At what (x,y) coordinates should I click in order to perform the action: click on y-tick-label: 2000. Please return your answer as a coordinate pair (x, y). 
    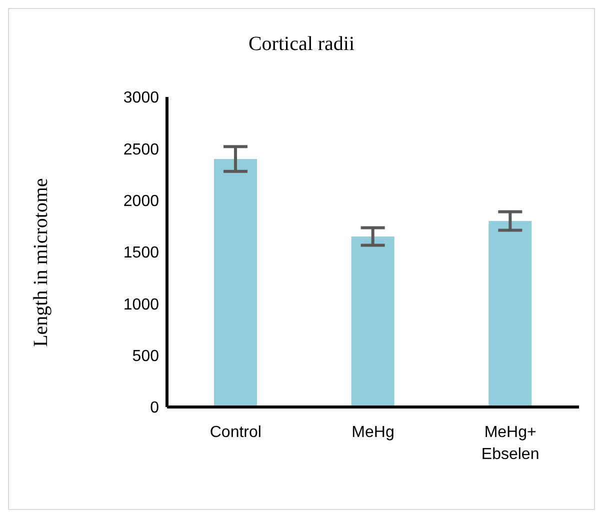
    Looking at the image, I should click on (141, 201).